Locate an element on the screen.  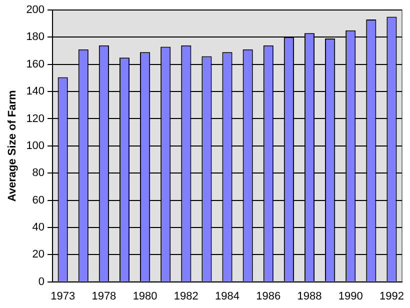
x-tick-label: 1988 is located at coordinates (309, 296).